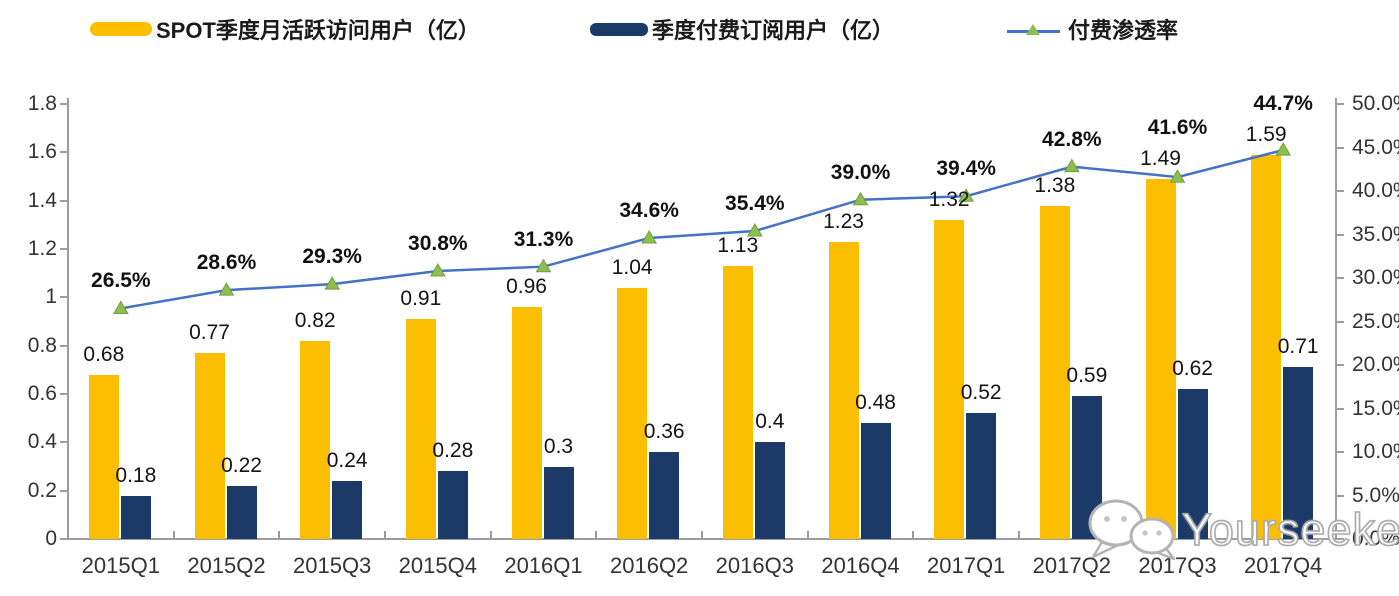 The height and width of the screenshot is (596, 1399). I want to click on bar-paid-2016Q1, so click(558, 502).